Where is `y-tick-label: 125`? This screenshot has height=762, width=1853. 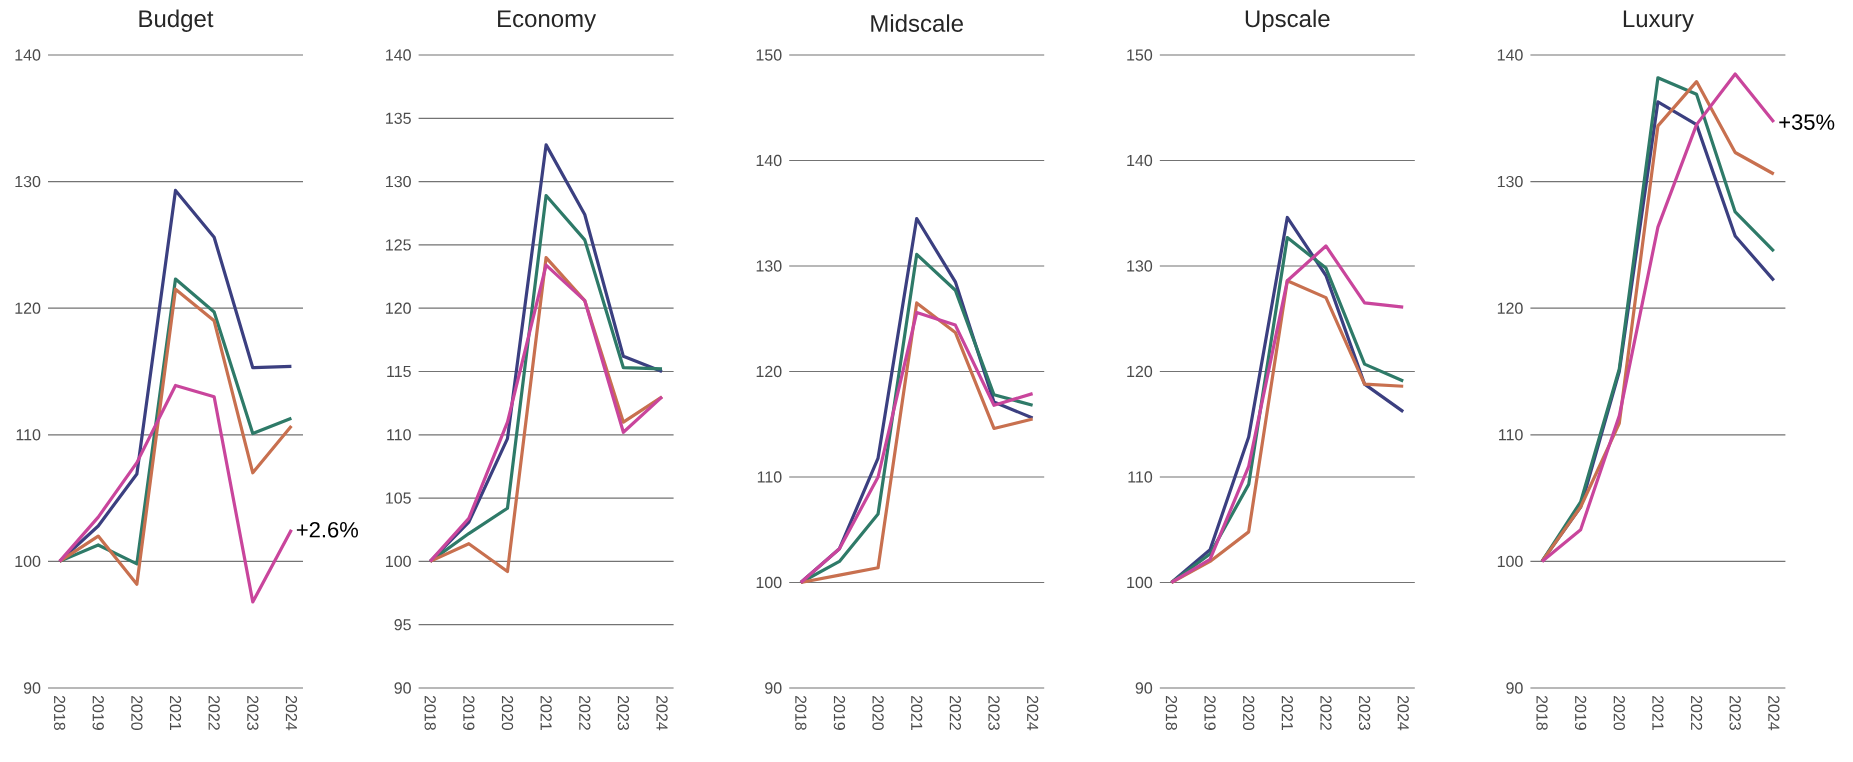
y-tick-label: 125 is located at coordinates (398, 245).